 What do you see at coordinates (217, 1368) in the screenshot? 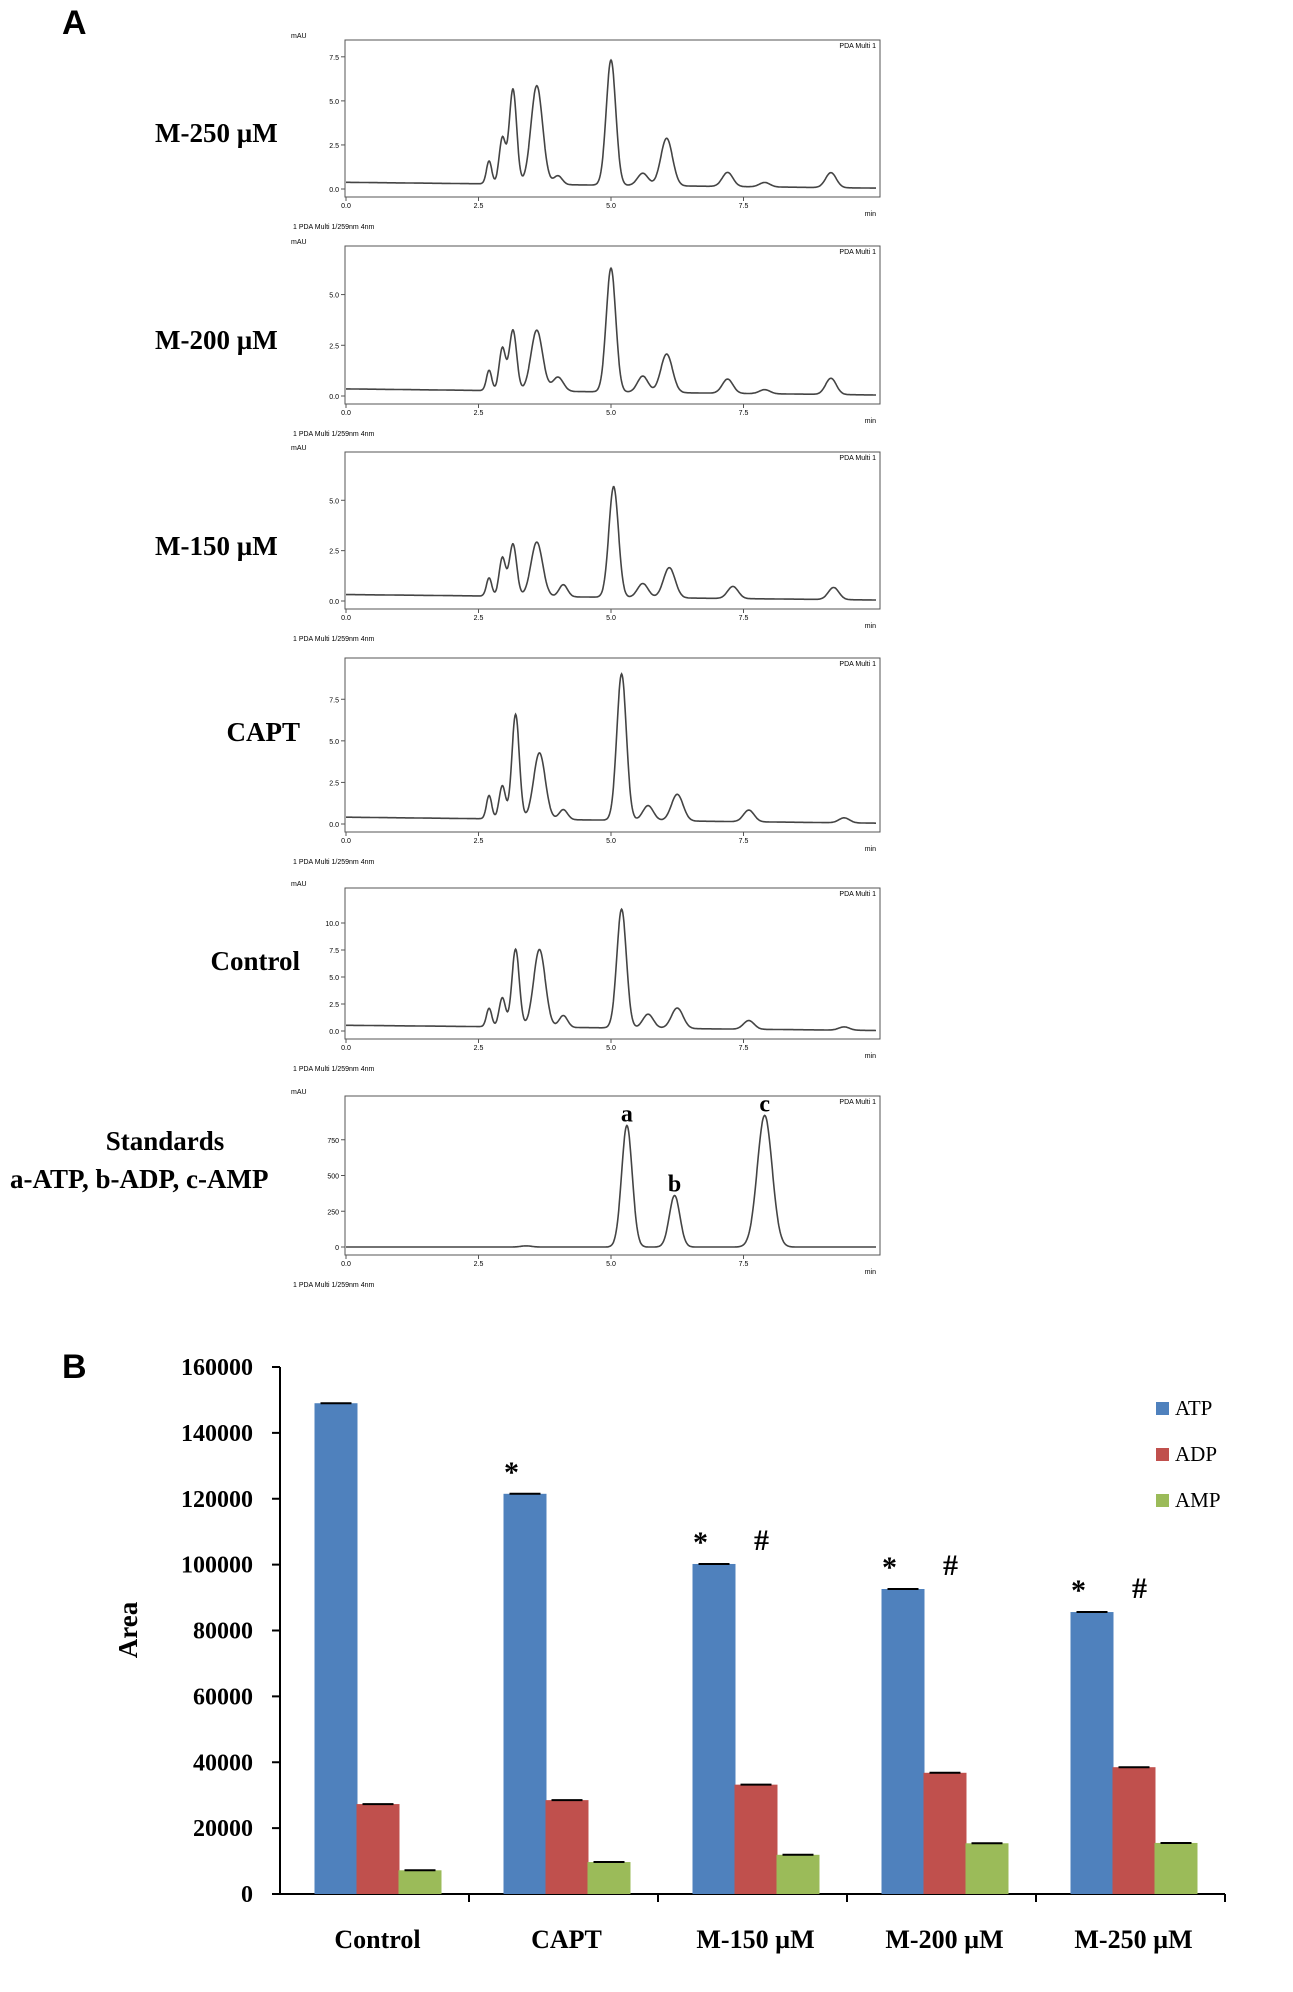
I see `y-tick-label: 160000` at bounding box center [217, 1368].